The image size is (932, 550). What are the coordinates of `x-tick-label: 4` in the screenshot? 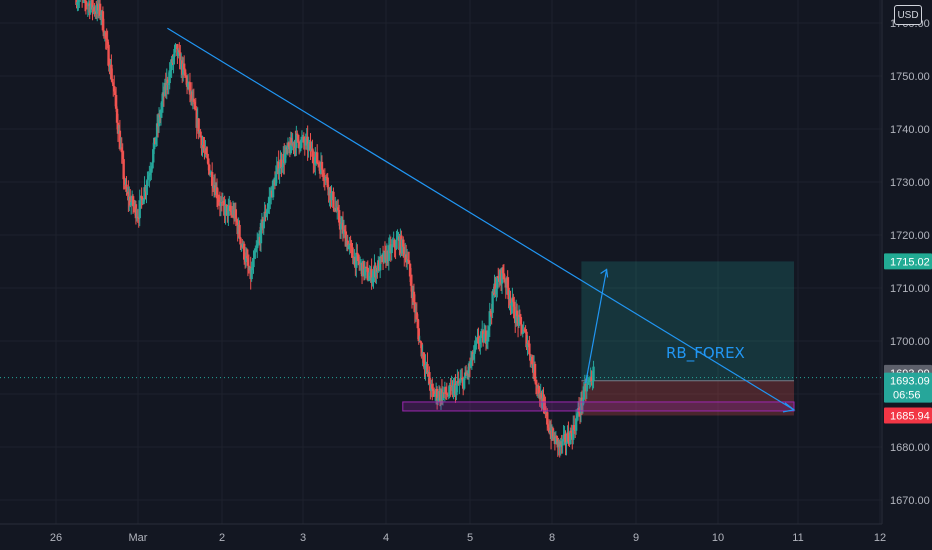 It's located at (386, 538).